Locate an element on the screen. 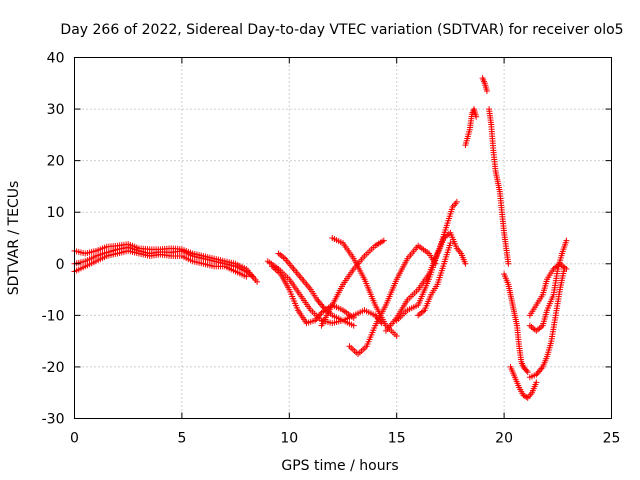  series-s3 is located at coordinates (166, 263).